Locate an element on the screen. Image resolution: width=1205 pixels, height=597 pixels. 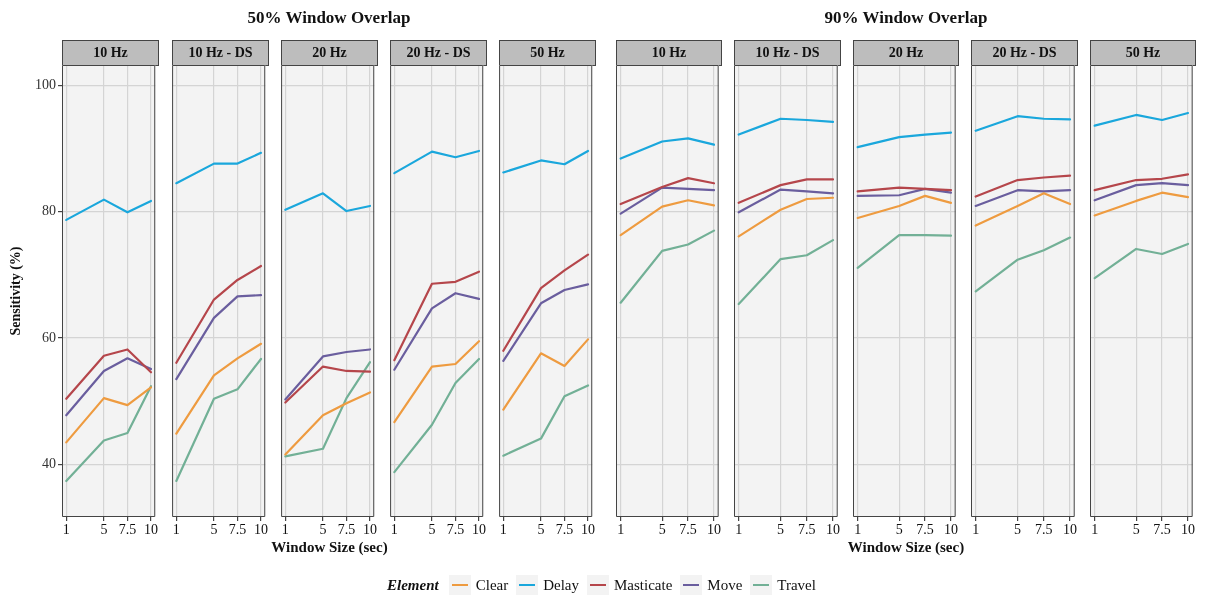
y-tick-label: 40 is located at coordinates (49, 464).